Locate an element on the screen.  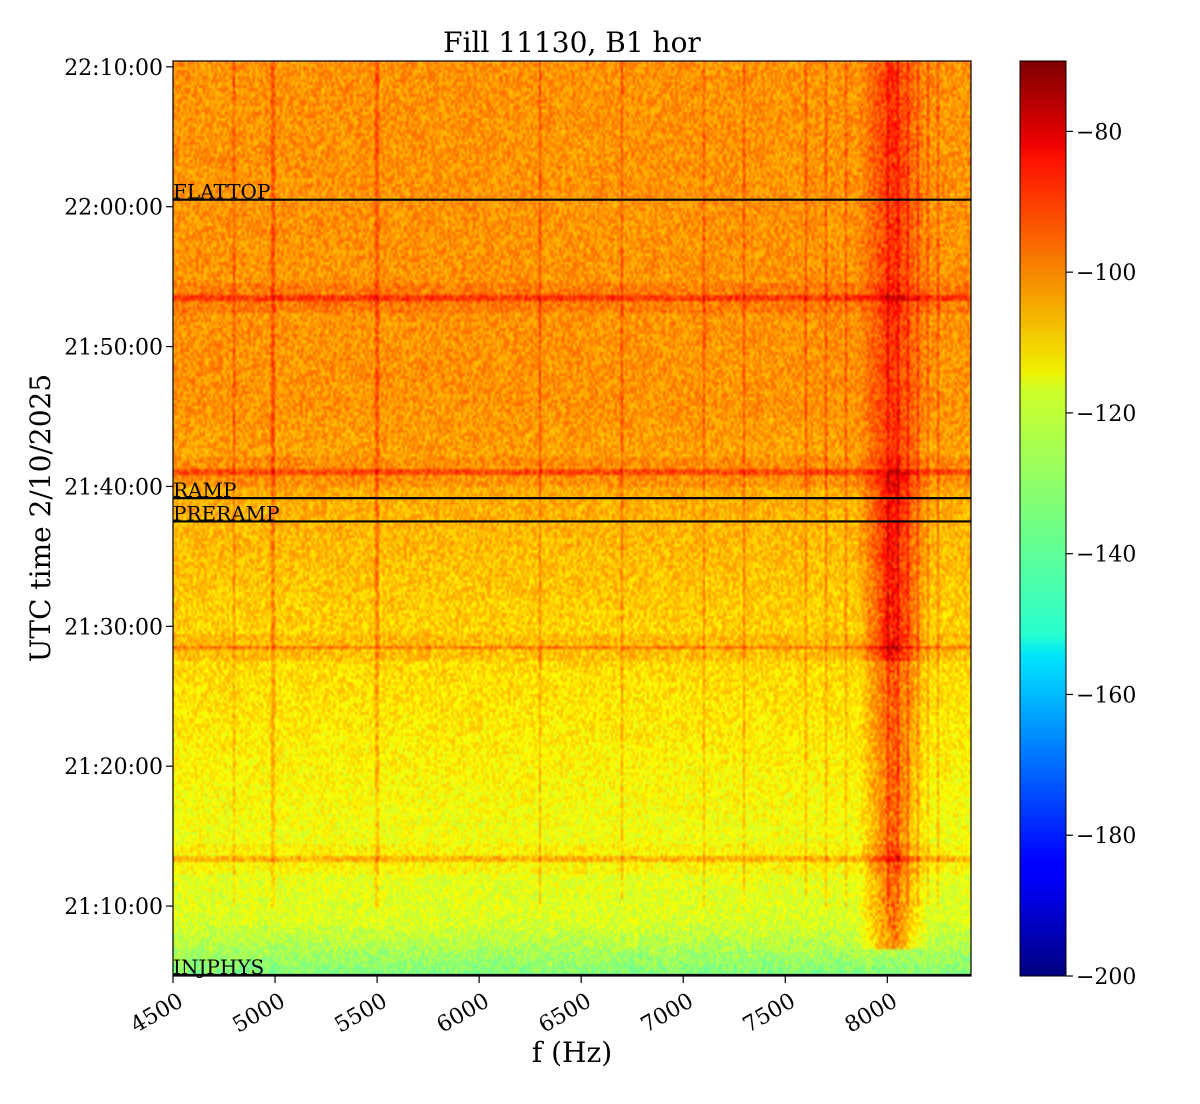
colorbar is located at coordinates (1043, 518).